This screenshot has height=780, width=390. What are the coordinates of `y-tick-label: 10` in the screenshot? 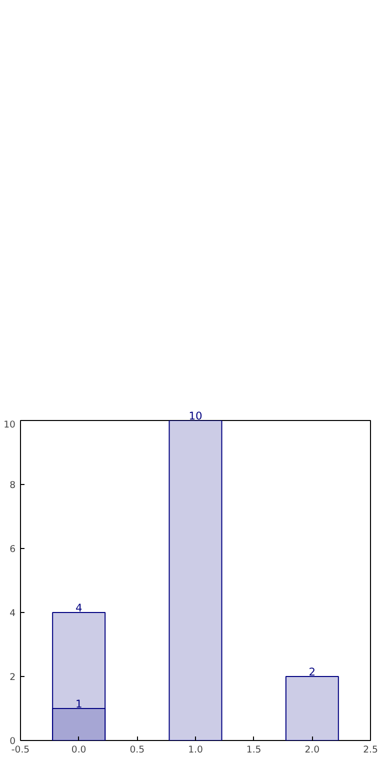 It's located at (10, 425).